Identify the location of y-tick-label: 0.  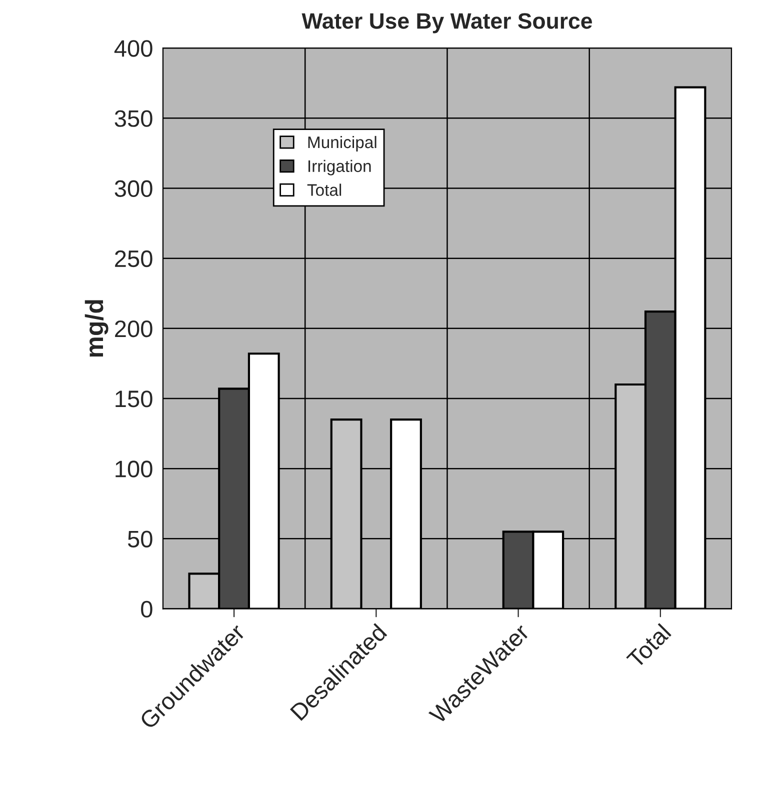
(146, 609).